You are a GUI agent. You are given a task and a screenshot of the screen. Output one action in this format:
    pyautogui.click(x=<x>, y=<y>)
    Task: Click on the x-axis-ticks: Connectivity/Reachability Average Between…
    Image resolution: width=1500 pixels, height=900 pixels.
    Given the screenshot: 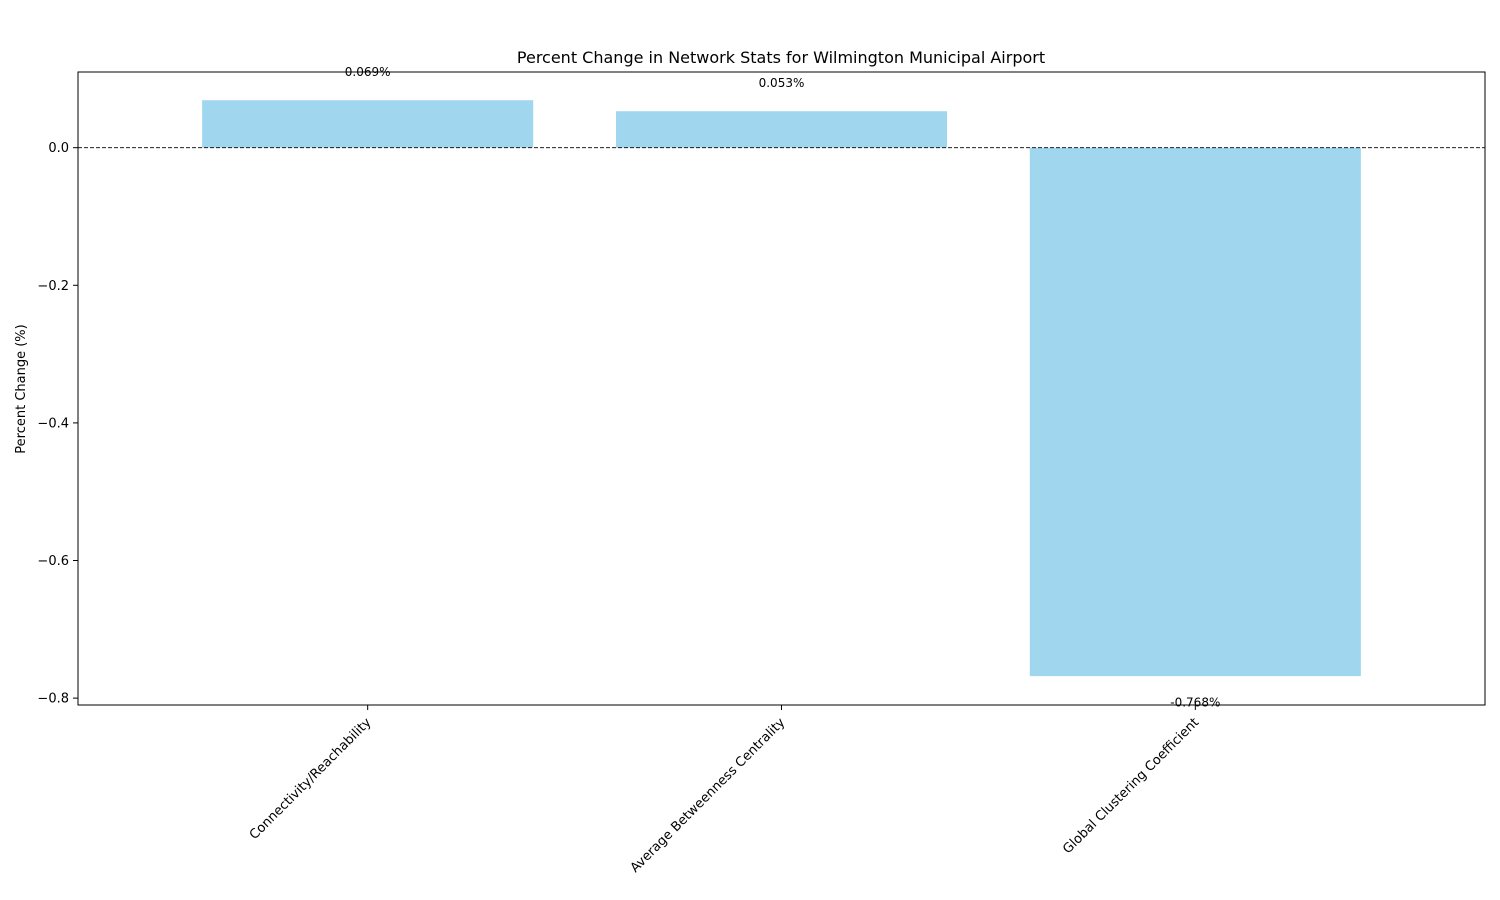 What is the action you would take?
    pyautogui.click(x=724, y=790)
    